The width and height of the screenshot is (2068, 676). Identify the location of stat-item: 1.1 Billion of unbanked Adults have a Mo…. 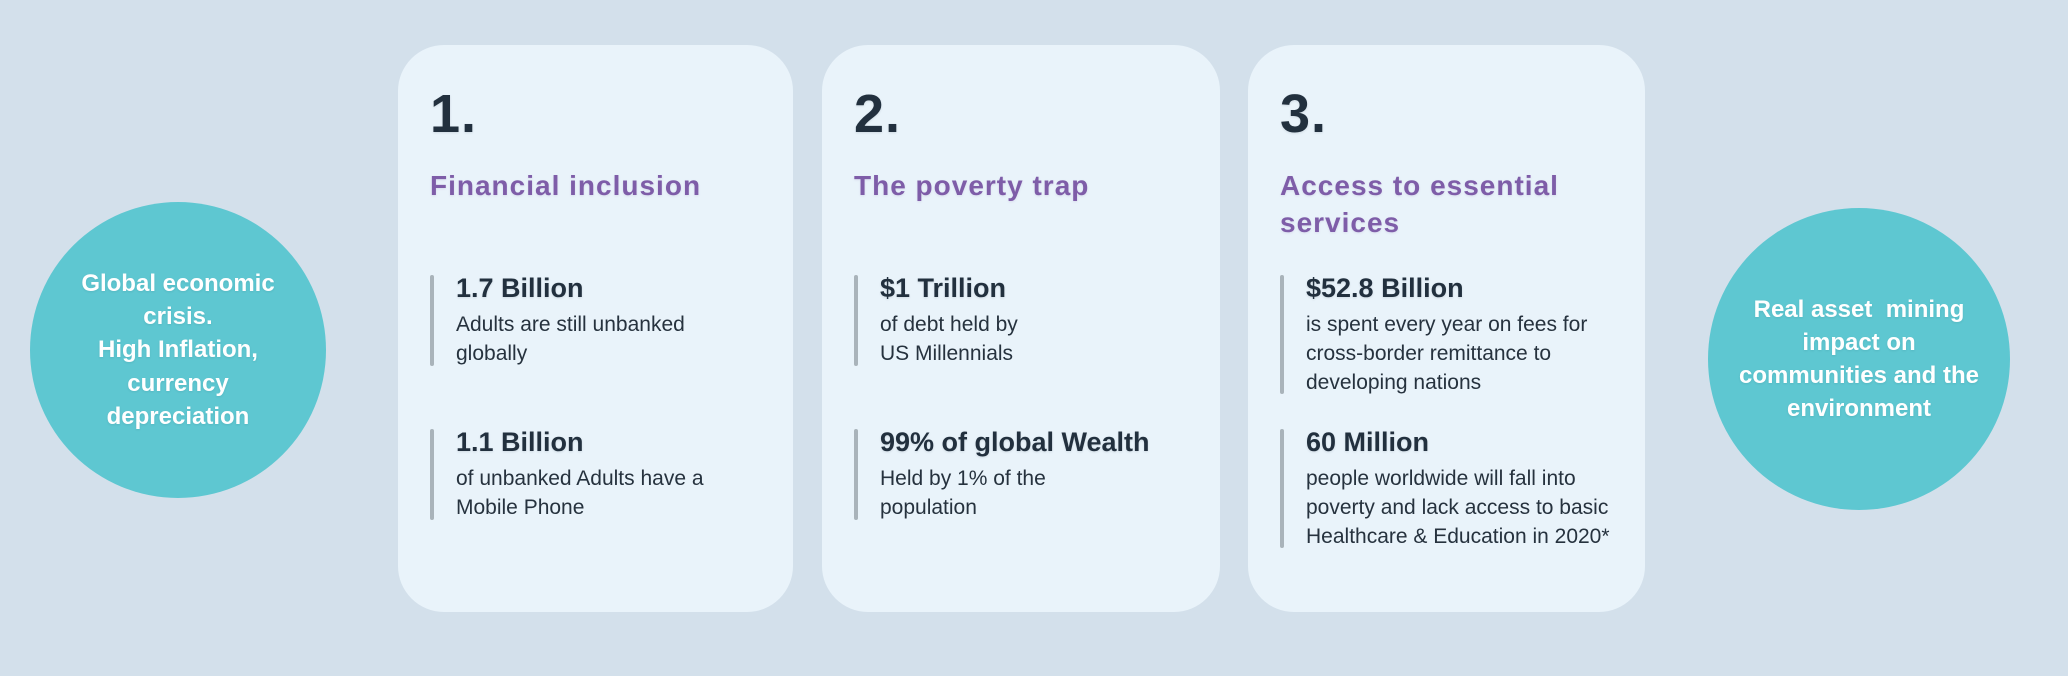
(598, 475).